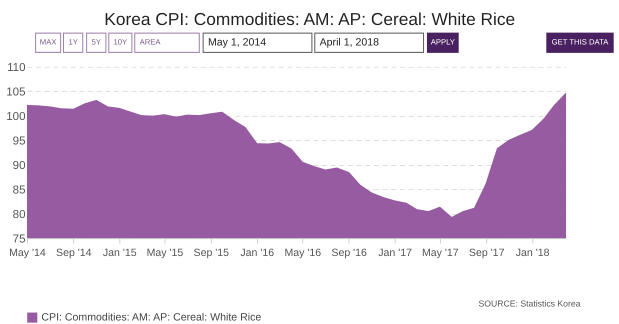 The image size is (619, 324). What do you see at coordinates (27, 252) in the screenshot?
I see `x-tick-label: May '14` at bounding box center [27, 252].